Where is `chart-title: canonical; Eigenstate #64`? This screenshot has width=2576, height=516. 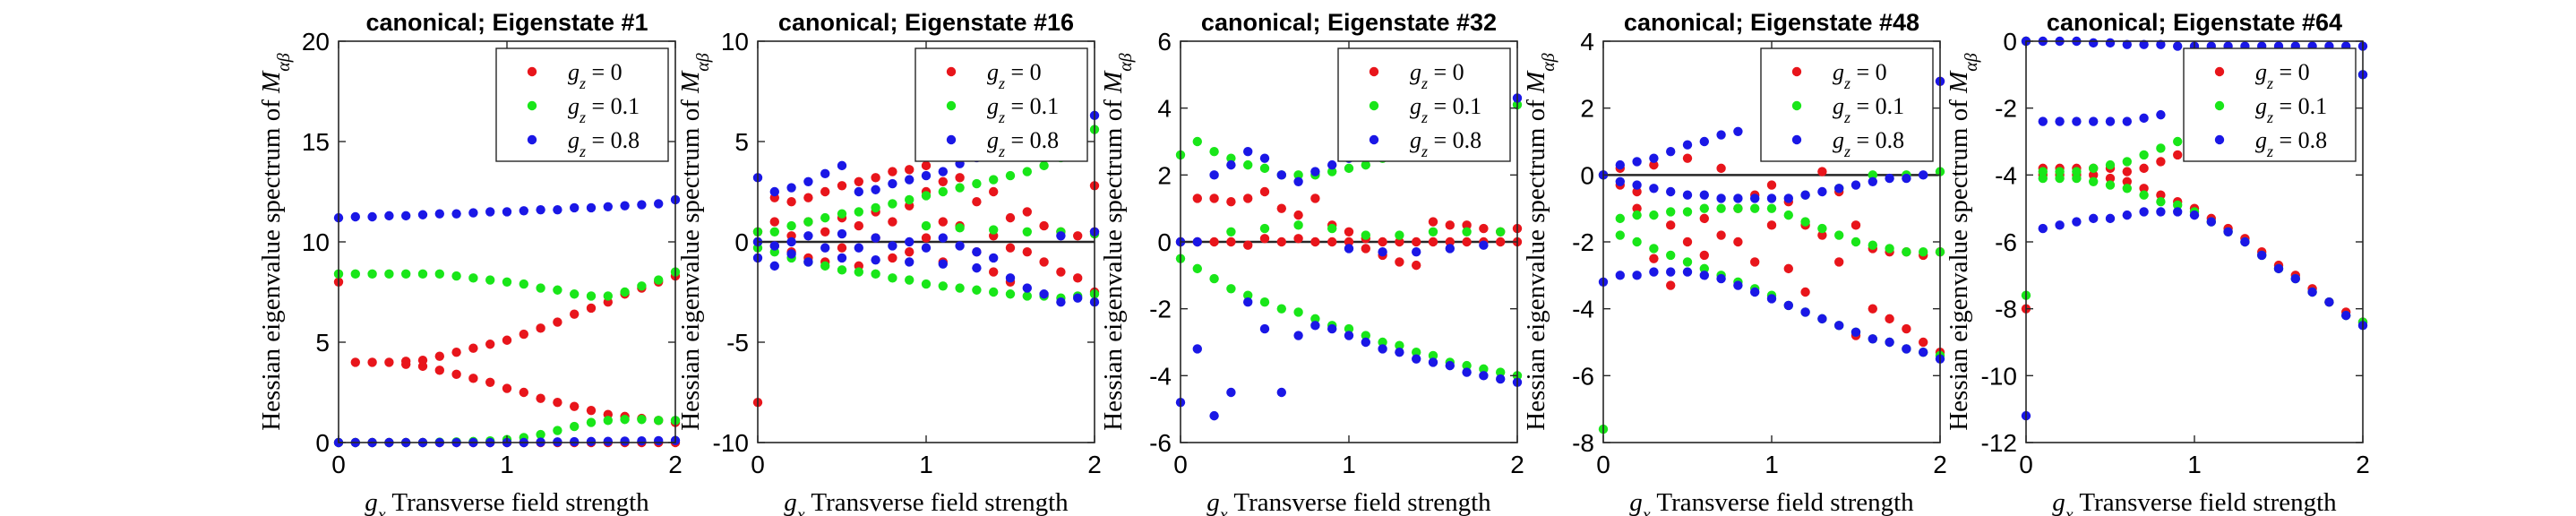
chart-title: canonical; Eigenstate #64 is located at coordinates (2194, 22).